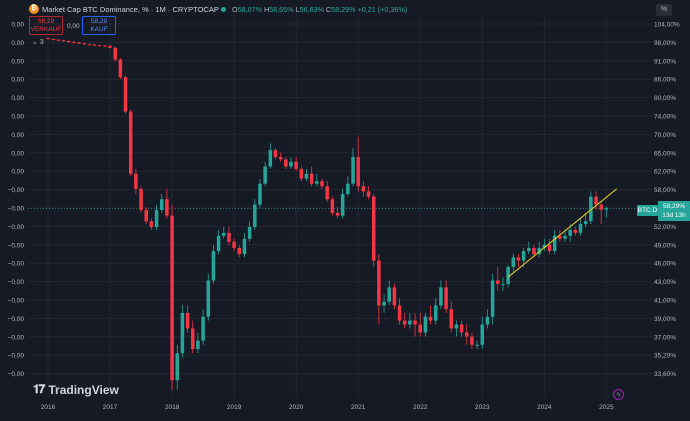 The width and height of the screenshot is (690, 421). I want to click on ohlc-change: +0,21 (+0,36%), so click(382, 9).